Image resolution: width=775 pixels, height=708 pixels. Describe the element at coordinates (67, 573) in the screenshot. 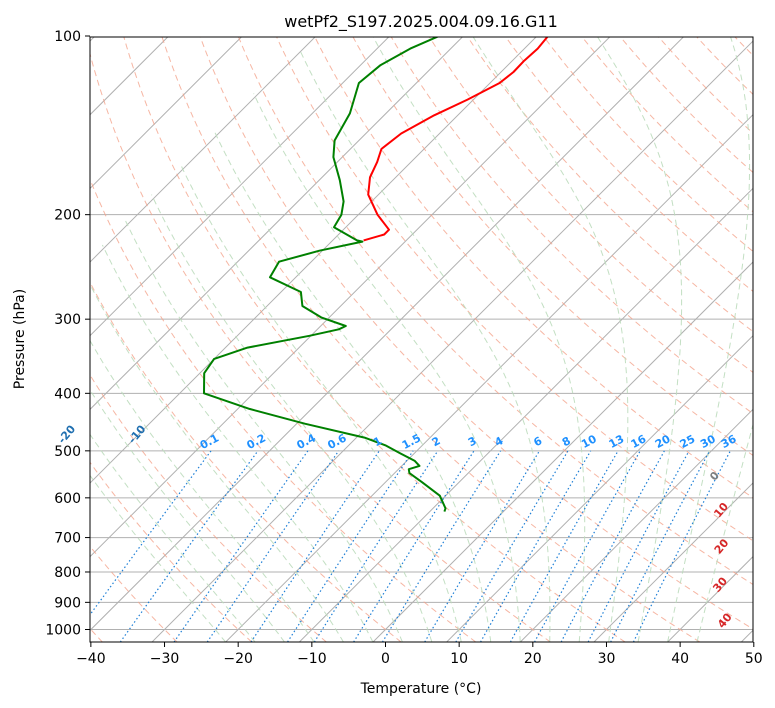

I see `y-tick-label: 800` at that location.